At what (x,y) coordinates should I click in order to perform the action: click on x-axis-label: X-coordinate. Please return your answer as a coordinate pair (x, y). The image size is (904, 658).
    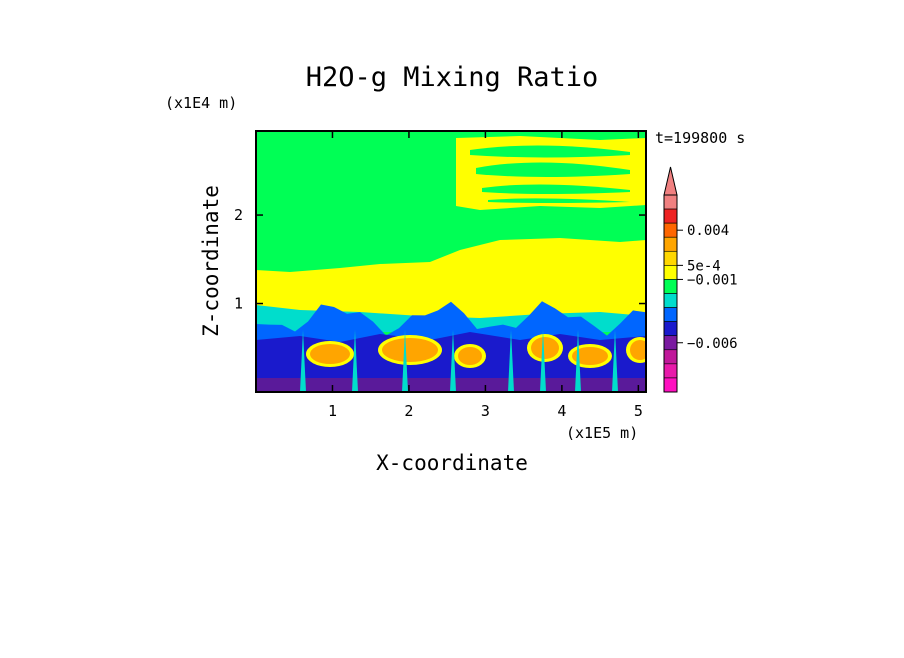
    Looking at the image, I should click on (452, 463).